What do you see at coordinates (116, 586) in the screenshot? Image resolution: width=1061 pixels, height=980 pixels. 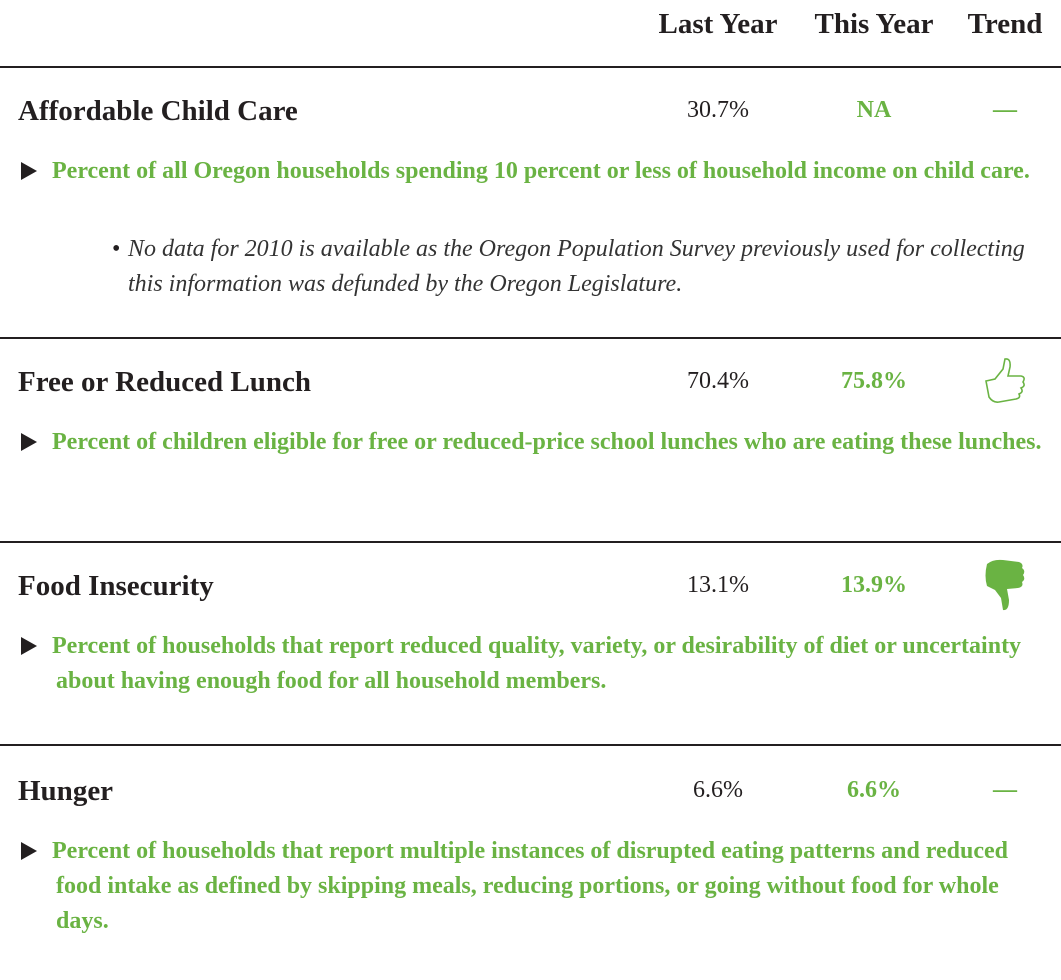 I see `row-title: Food Insecurity` at bounding box center [116, 586].